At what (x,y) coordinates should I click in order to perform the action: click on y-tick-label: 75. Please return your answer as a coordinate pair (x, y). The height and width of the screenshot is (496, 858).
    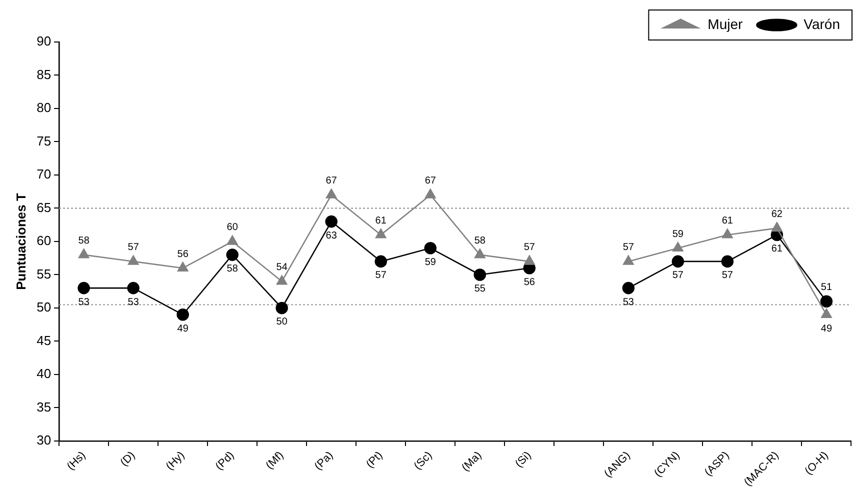
    Looking at the image, I should click on (44, 140).